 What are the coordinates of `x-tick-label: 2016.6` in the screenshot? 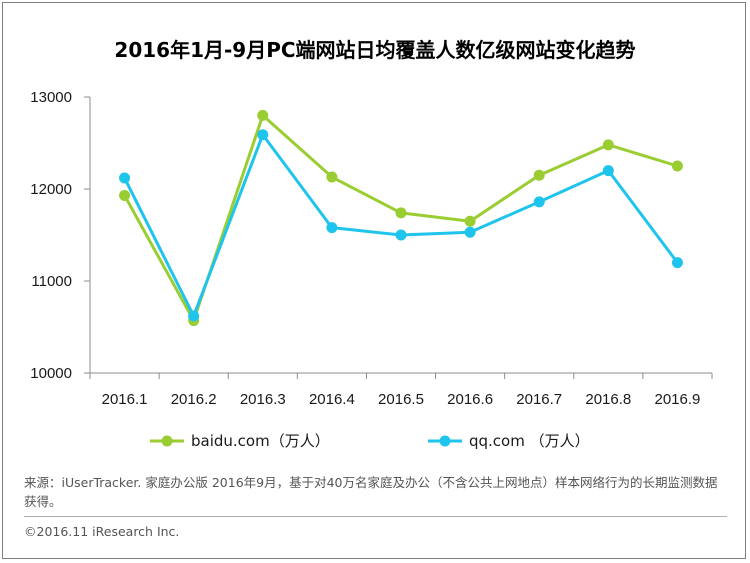 It's located at (470, 399).